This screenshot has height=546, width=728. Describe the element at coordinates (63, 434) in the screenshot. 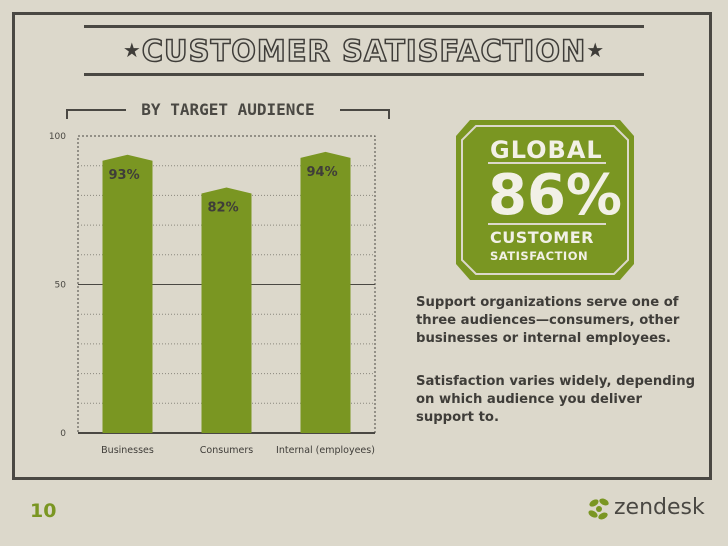

I see `y-tick-label: 0` at that location.